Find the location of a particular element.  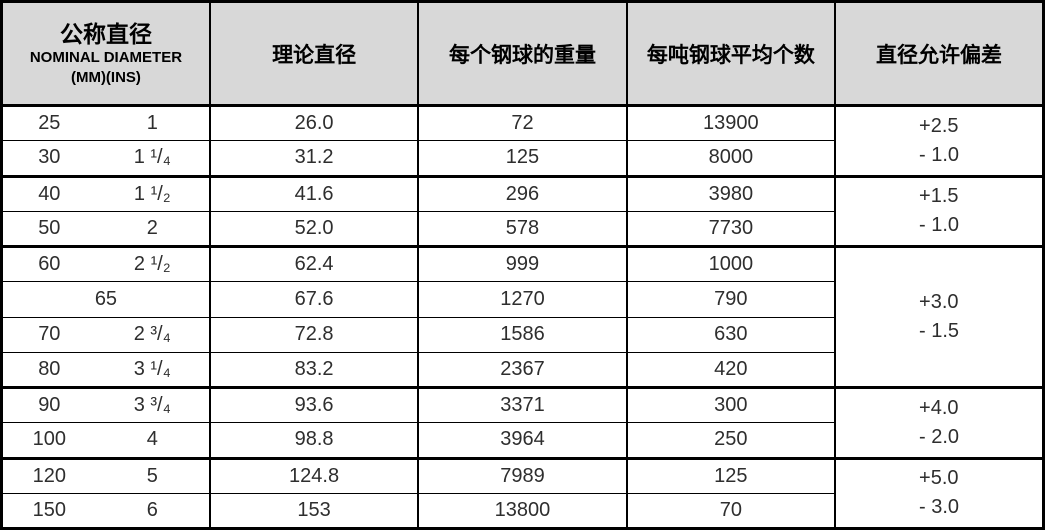

cell-ball-weight: 1270 is located at coordinates (522, 299).